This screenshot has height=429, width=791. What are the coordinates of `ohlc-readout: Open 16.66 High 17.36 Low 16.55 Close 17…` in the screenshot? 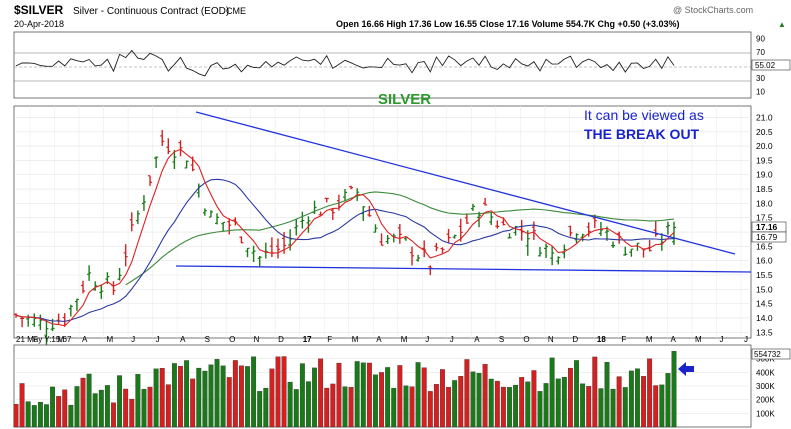 It's located at (508, 24).